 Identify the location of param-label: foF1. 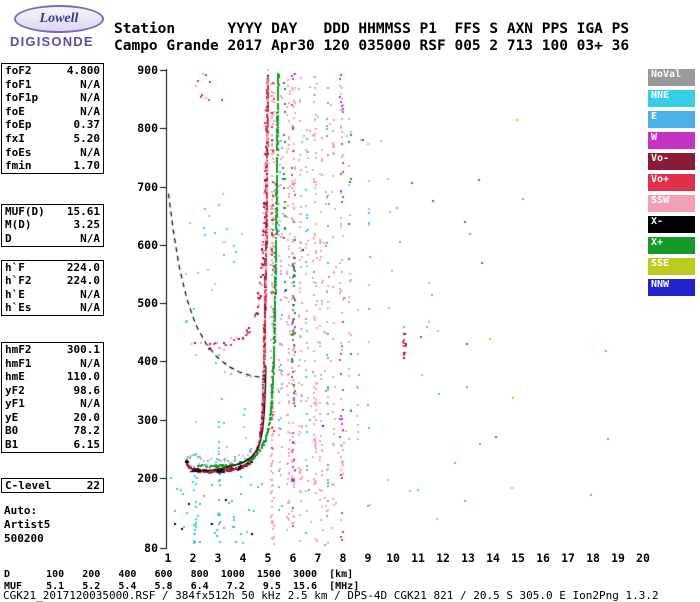
(18, 84).